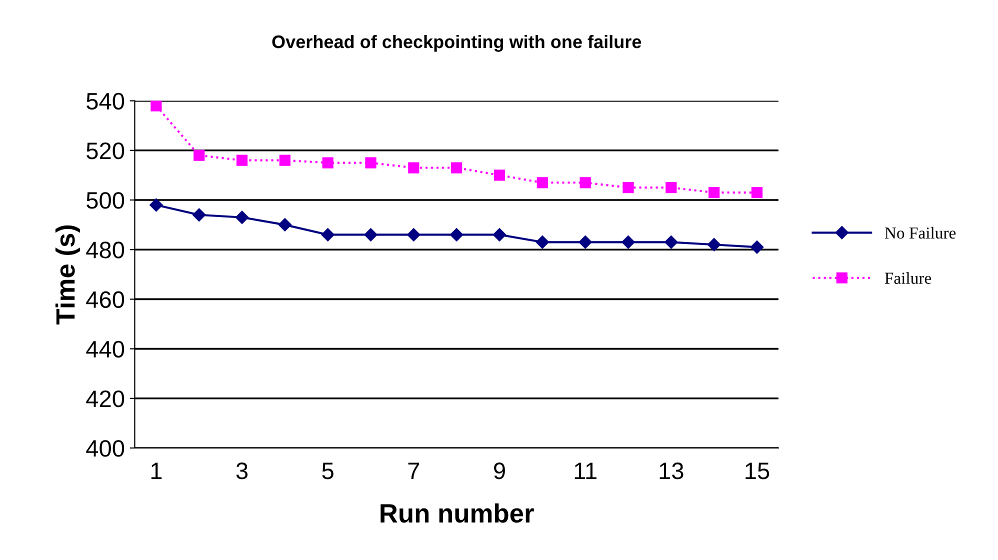 The width and height of the screenshot is (998, 560). Describe the element at coordinates (105, 151) in the screenshot. I see `y-tick-label: 520` at that location.